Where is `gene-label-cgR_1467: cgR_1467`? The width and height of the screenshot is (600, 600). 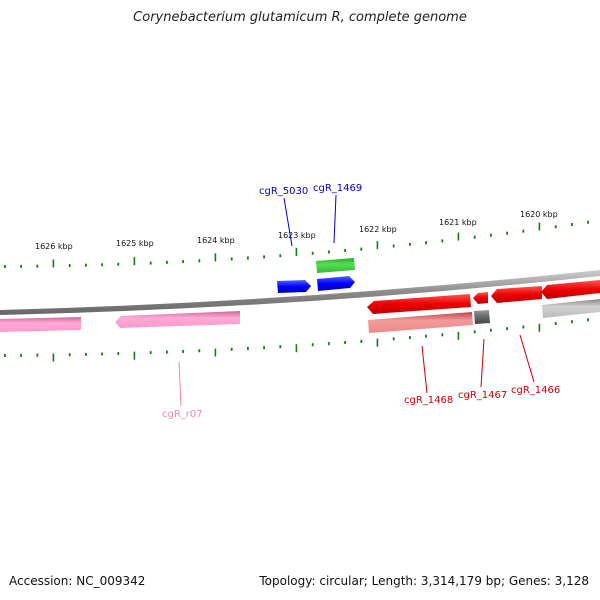 gene-label-cgR_1467: cgR_1467 is located at coordinates (482, 395).